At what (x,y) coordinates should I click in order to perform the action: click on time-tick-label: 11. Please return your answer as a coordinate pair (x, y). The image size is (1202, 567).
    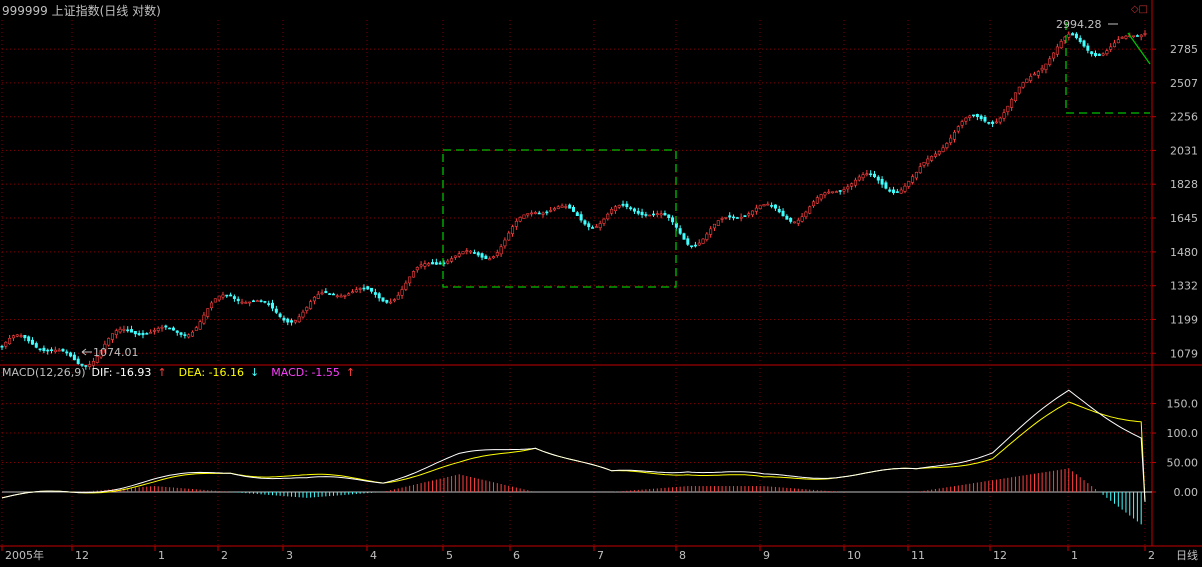
    Looking at the image, I should click on (918, 555).